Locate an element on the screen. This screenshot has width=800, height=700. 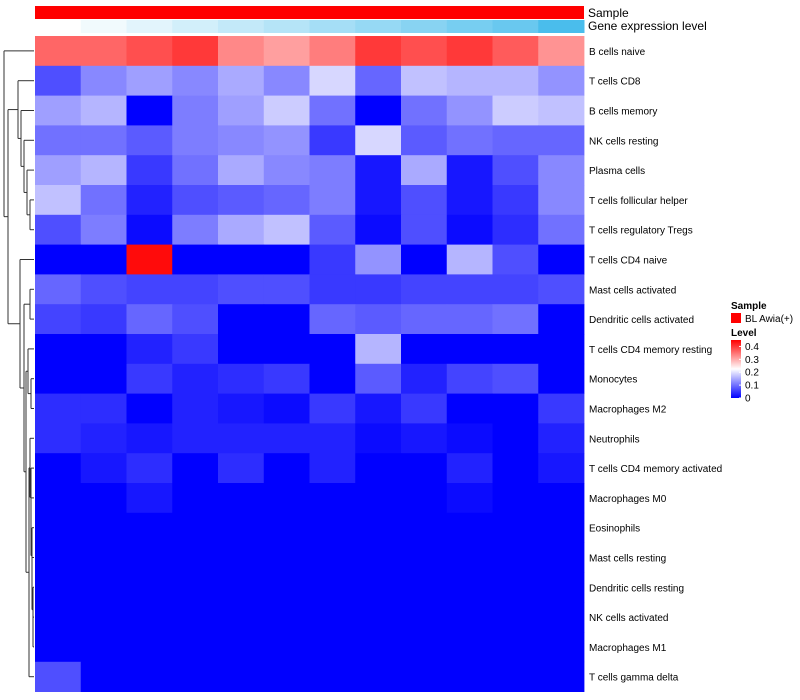
column-annotations is located at coordinates (310, 19).